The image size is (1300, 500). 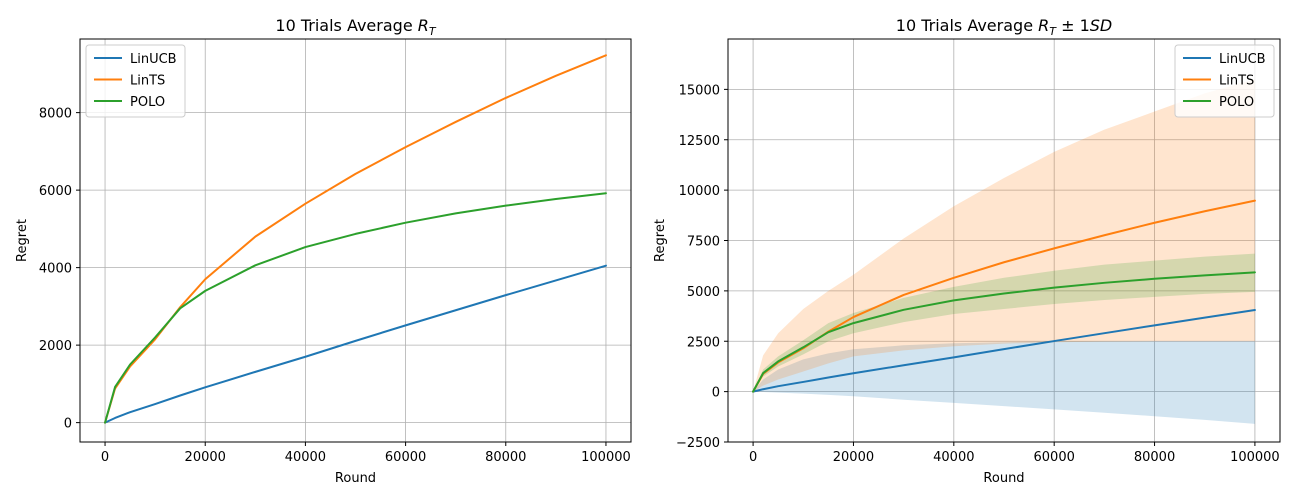 I want to click on band-linucb, so click(x=1004, y=382).